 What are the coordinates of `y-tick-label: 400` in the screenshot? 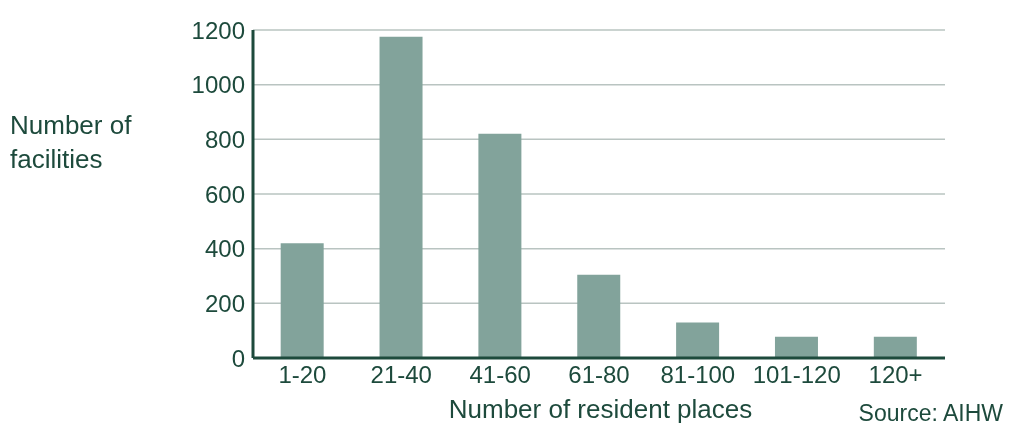 It's located at (224, 249).